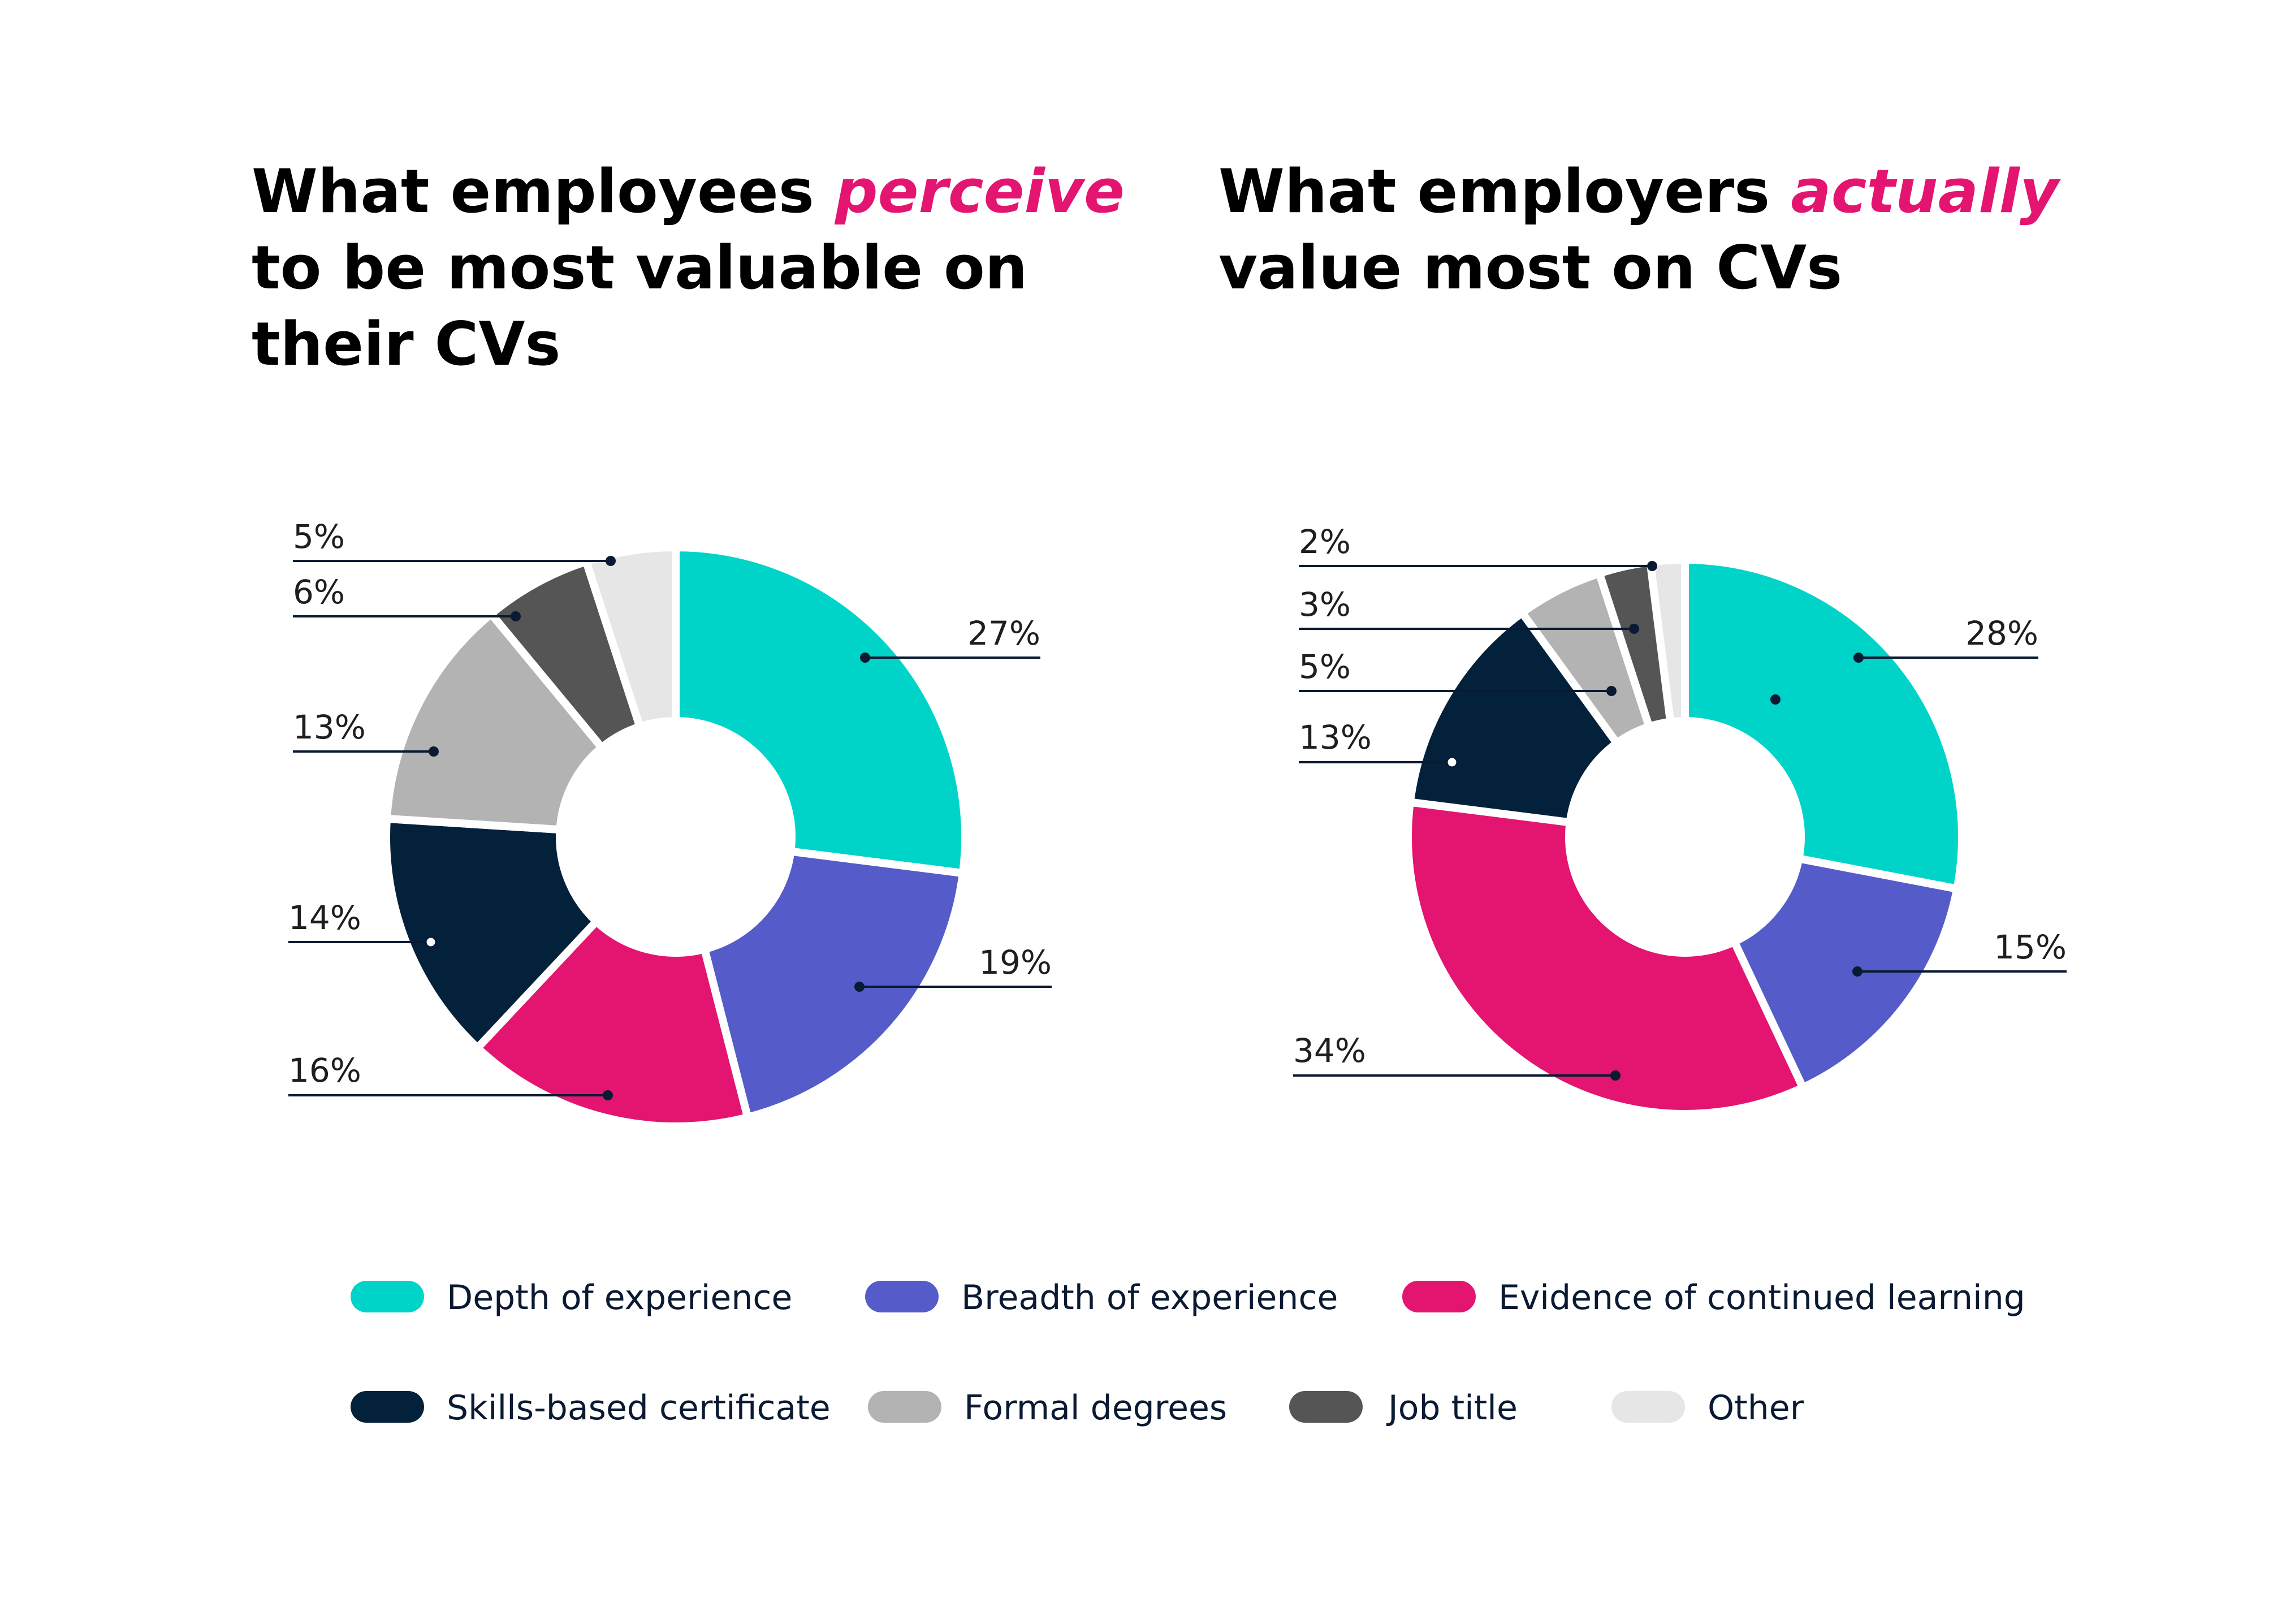 The width and height of the screenshot is (2286, 1624). What do you see at coordinates (1857, 971) in the screenshot?
I see `right-leader-dot-breadth-of-experience` at bounding box center [1857, 971].